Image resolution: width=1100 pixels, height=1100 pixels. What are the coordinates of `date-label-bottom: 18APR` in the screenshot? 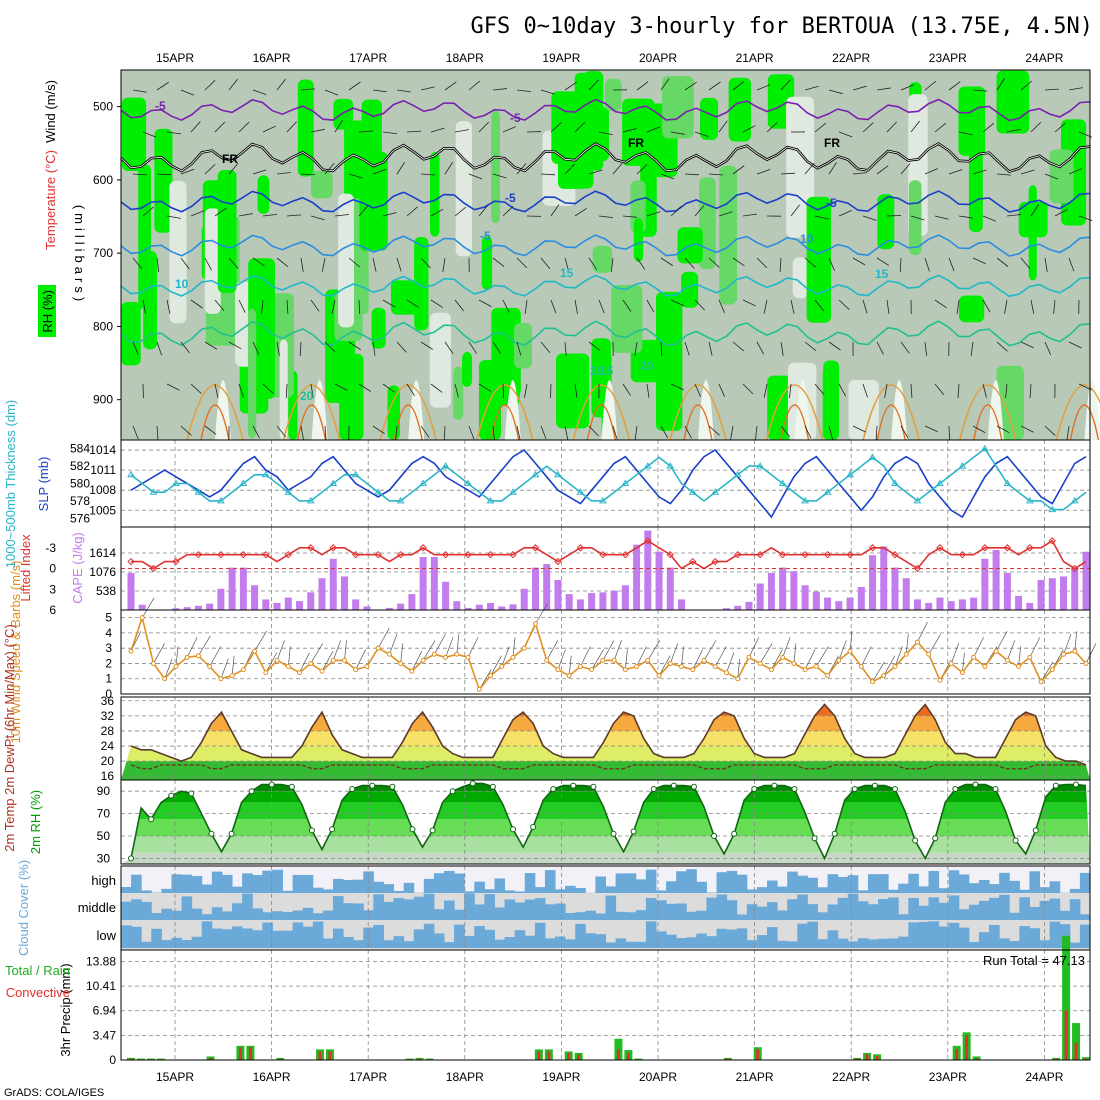 It's located at (465, 1077).